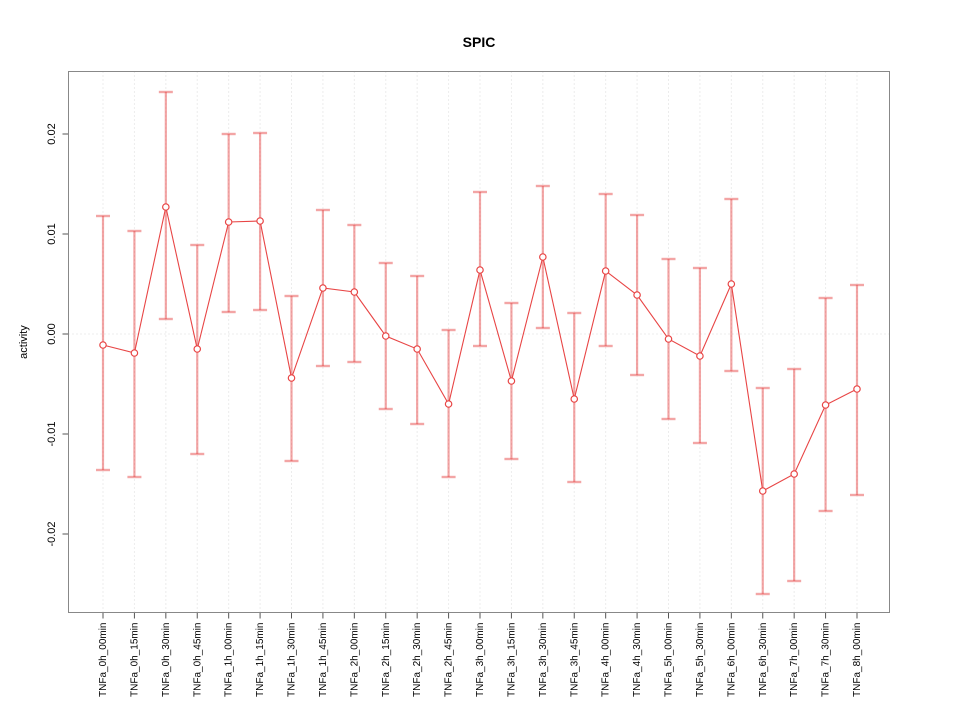 This screenshot has height=720, width=960. What do you see at coordinates (52, 233) in the screenshot?
I see `y-tick-label: 0.01` at bounding box center [52, 233].